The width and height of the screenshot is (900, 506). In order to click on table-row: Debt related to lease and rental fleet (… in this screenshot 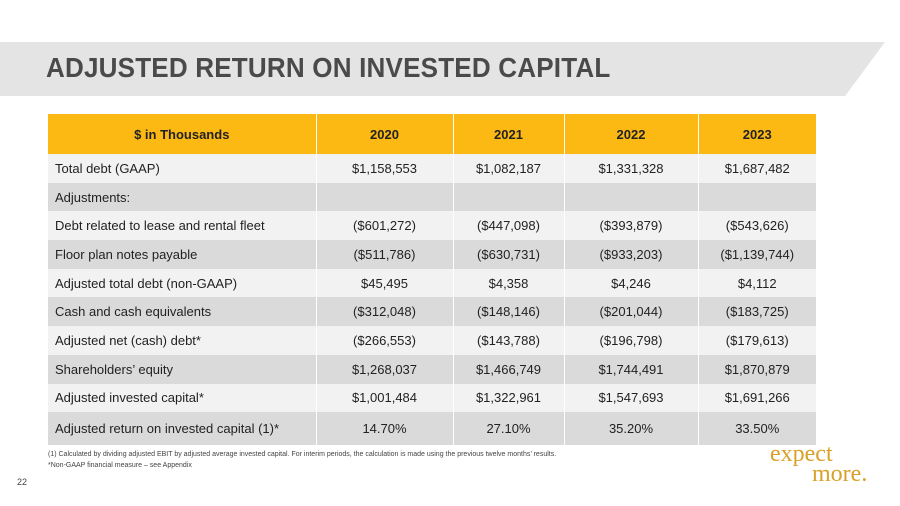, I will do `click(432, 226)`.